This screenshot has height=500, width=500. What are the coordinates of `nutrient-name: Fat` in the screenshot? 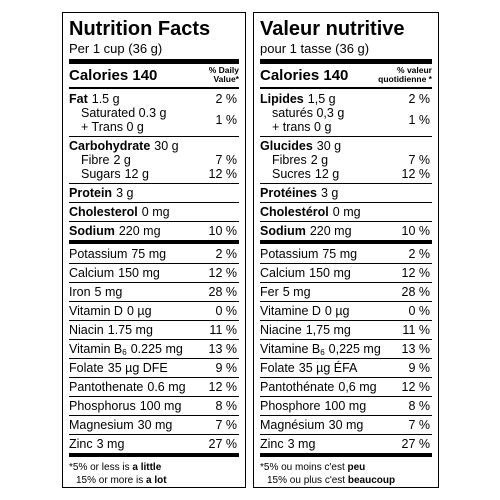 It's located at (78, 98).